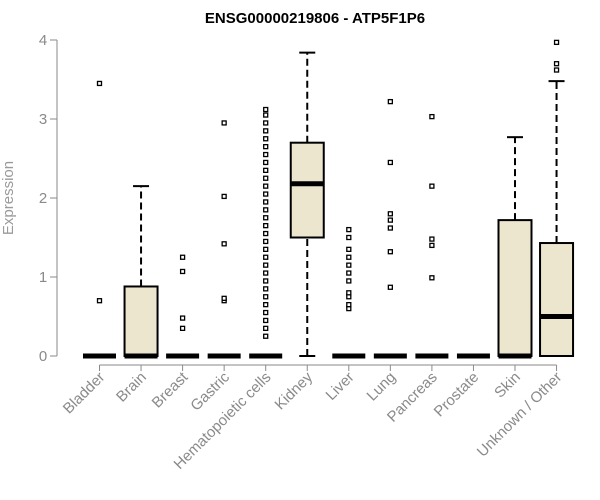 The height and width of the screenshot is (500, 600). I want to click on x-tick-label: Skin, so click(507, 385).